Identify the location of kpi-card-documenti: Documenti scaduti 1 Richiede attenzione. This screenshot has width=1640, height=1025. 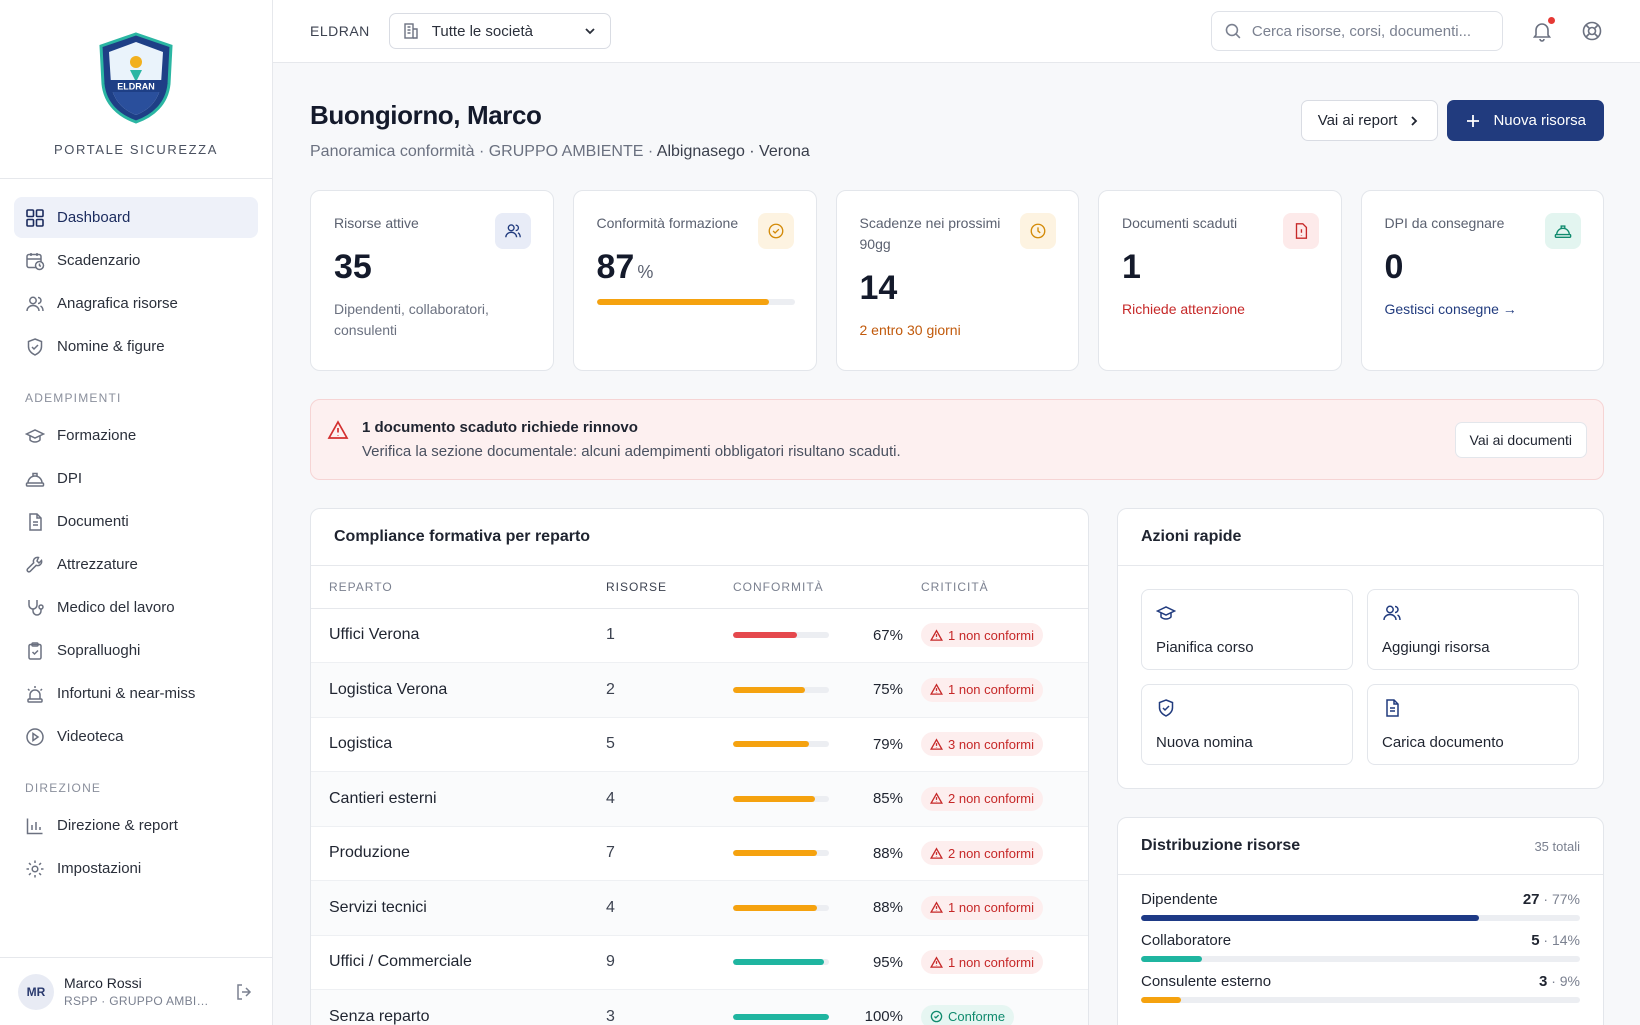
(1220, 280).